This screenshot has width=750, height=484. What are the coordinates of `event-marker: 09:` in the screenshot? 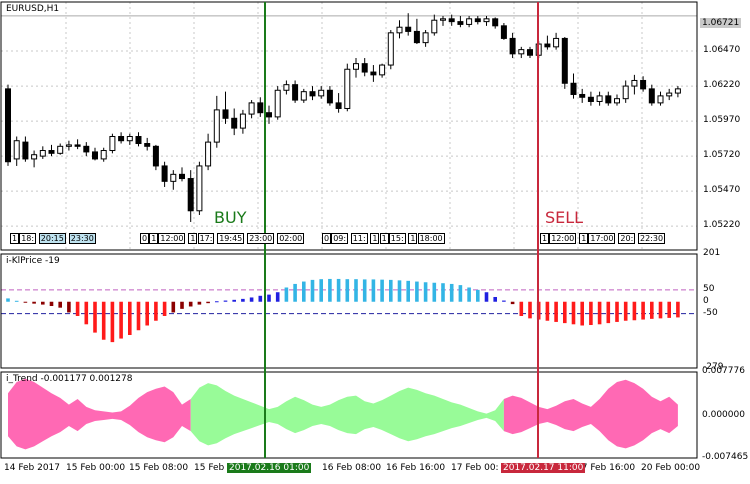 It's located at (340, 238).